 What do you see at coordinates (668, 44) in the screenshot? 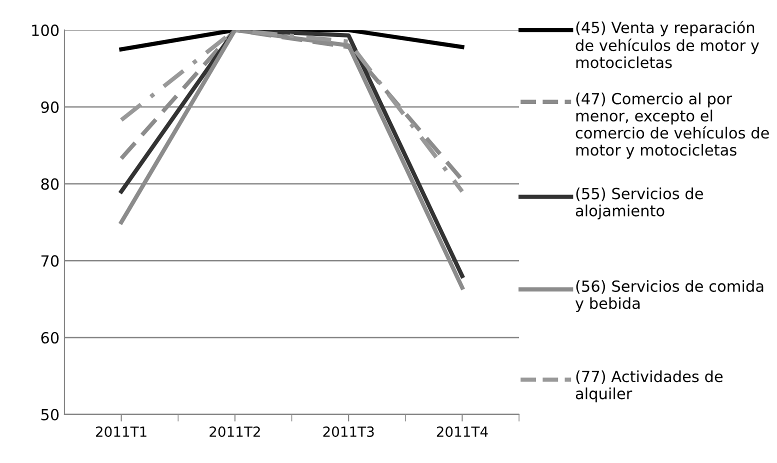
I see `legend-label: (45) Venta y reparación de vehículos de motor y motocicletas` at bounding box center [668, 44].